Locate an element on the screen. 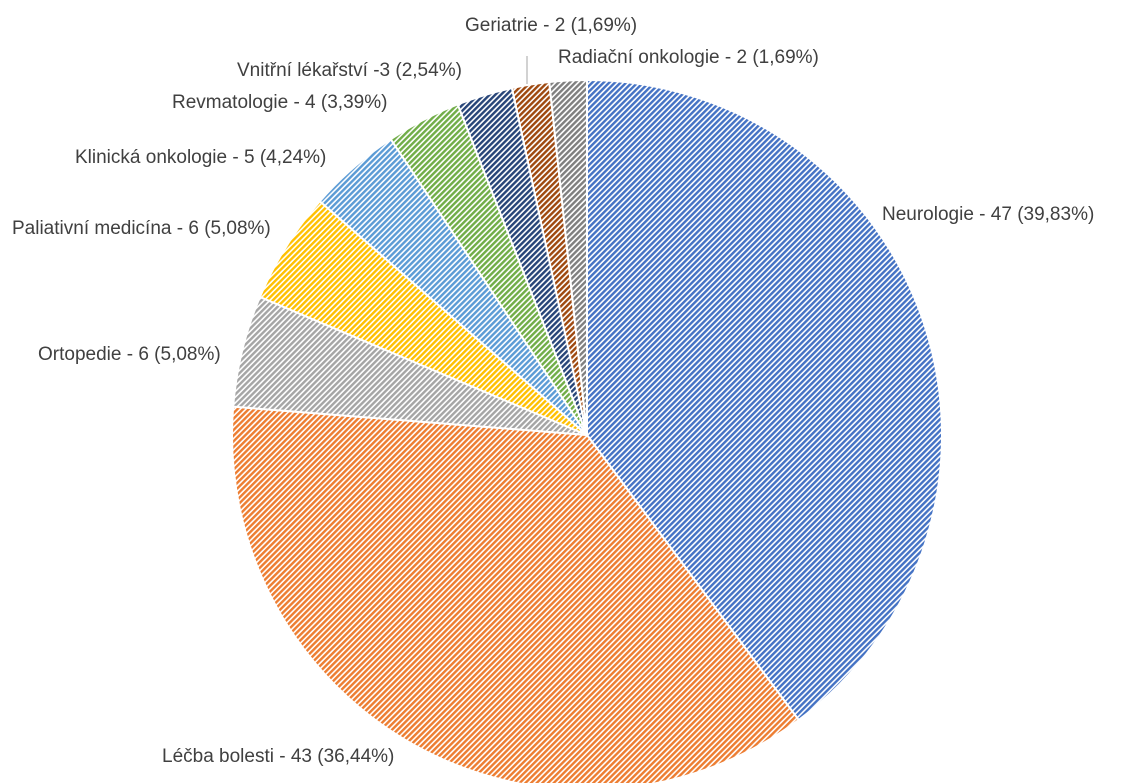  data-label: Léčba bolesti - 43 (36,44%) is located at coordinates (278, 756).